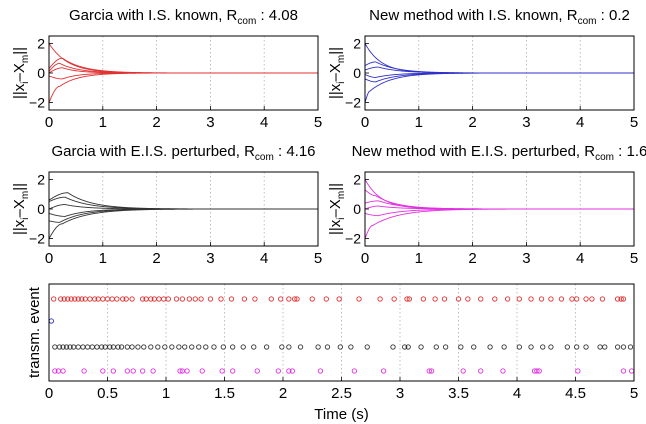 This screenshot has width=646, height=424. I want to click on title-value: : 4.08, so click(277, 15).